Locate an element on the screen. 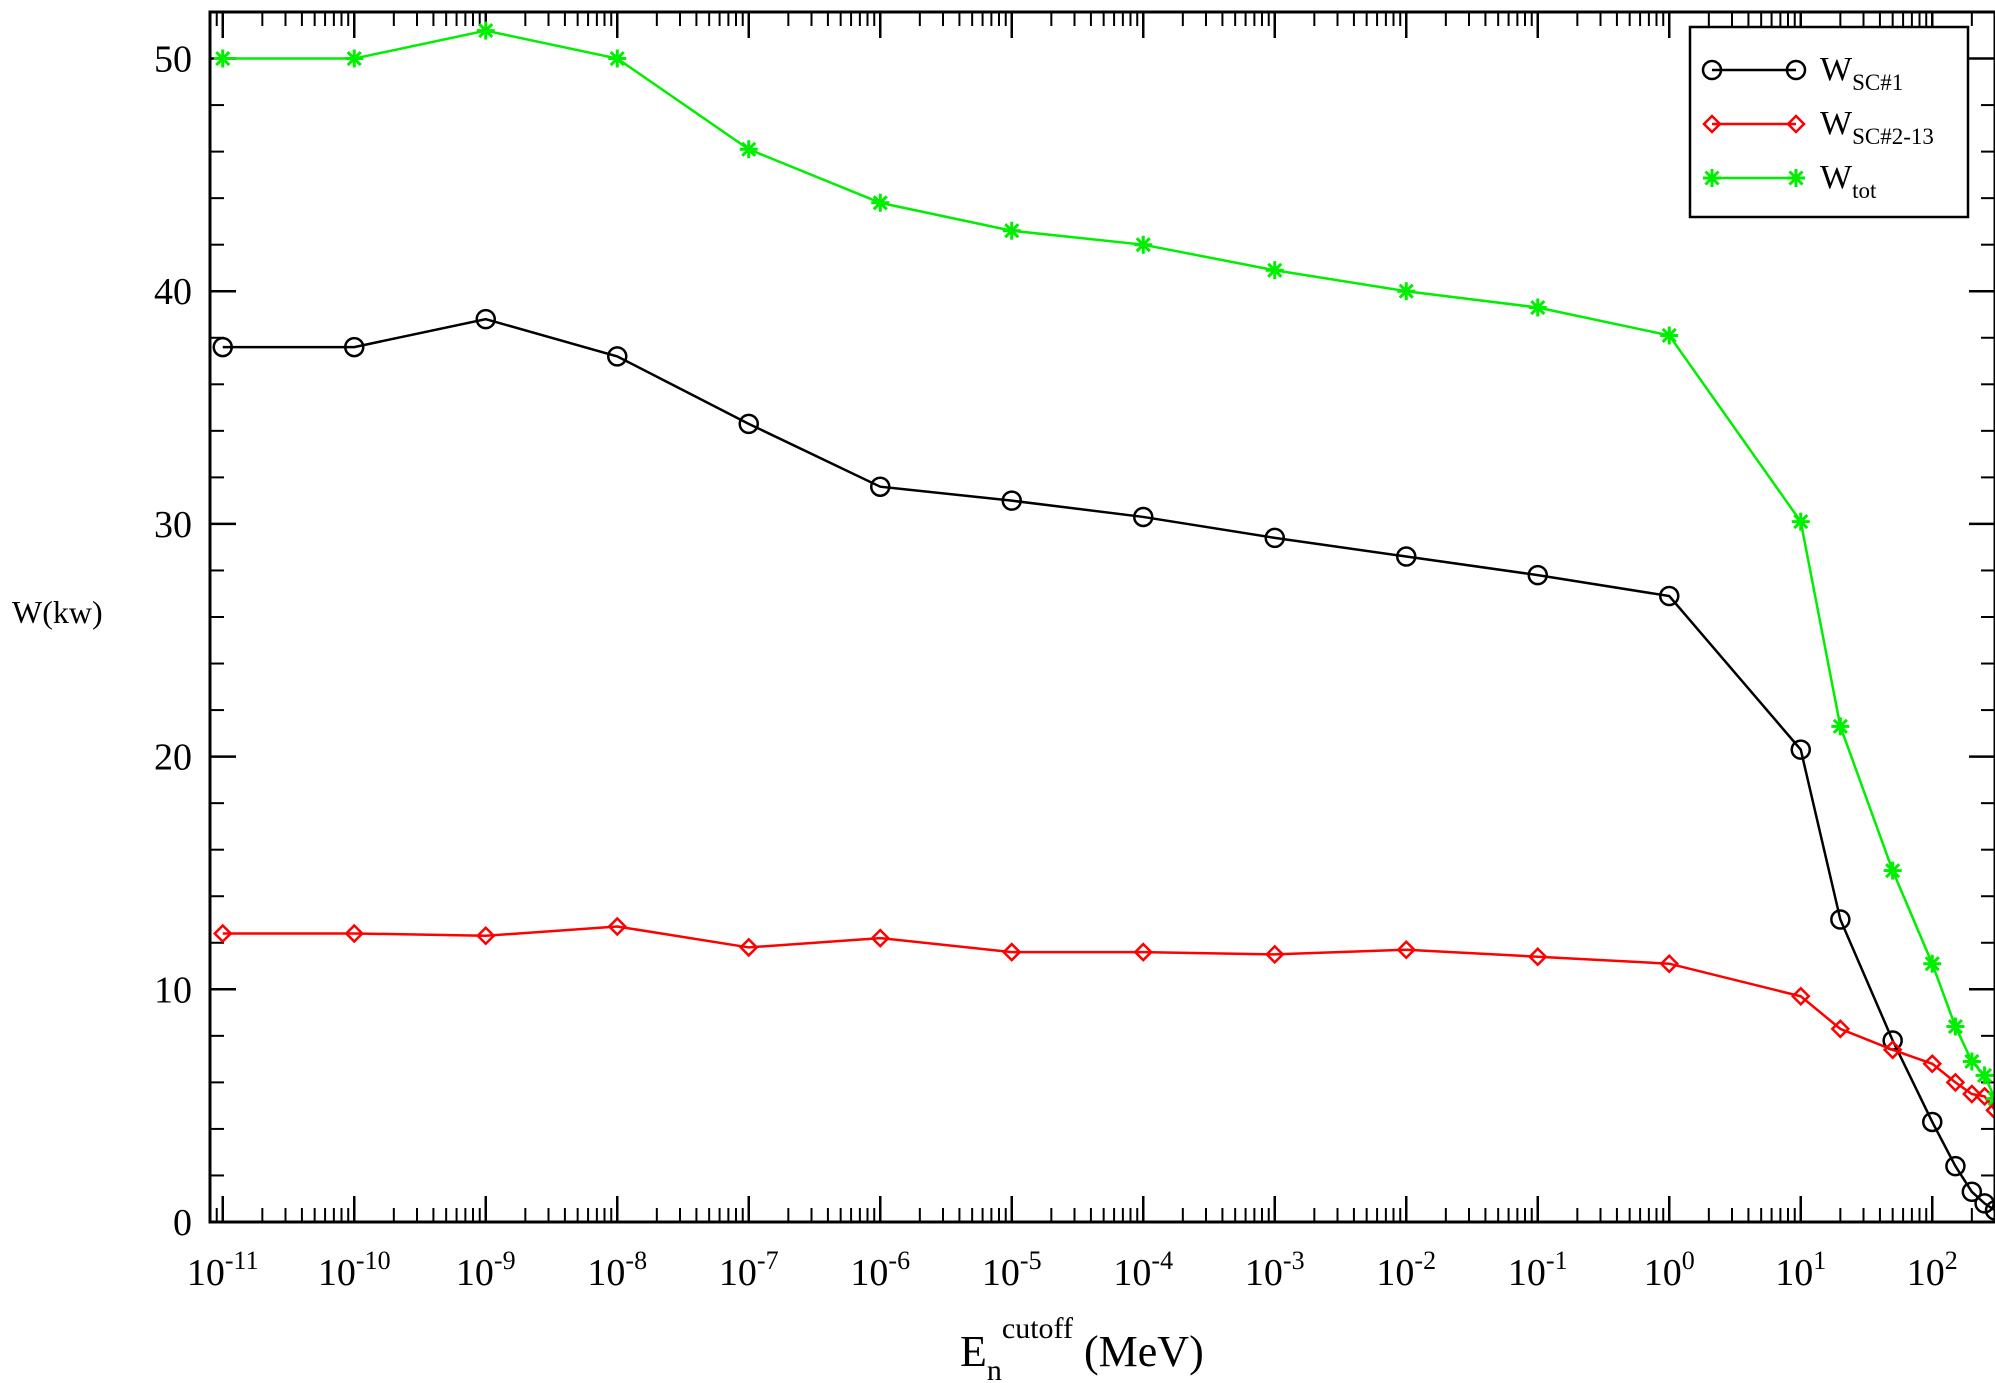  legend-entry-1: WSC#1 is located at coordinates (1802, 73).